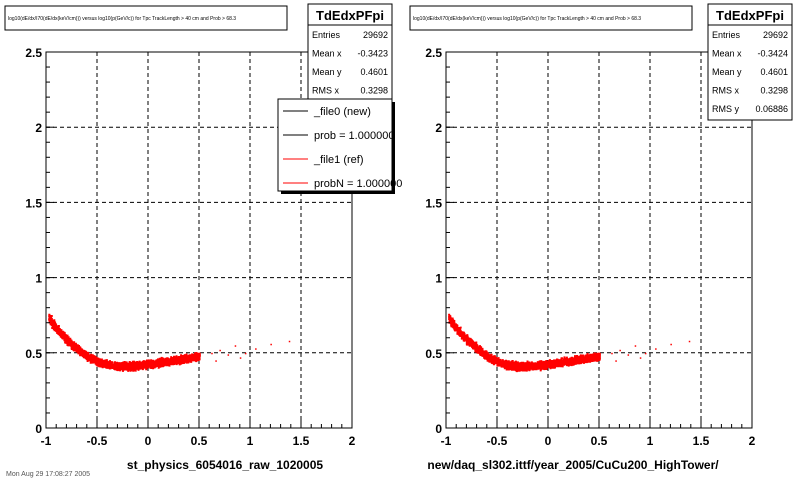  What do you see at coordinates (342, 112) in the screenshot?
I see `legend-label: _file0 (new)` at bounding box center [342, 112].